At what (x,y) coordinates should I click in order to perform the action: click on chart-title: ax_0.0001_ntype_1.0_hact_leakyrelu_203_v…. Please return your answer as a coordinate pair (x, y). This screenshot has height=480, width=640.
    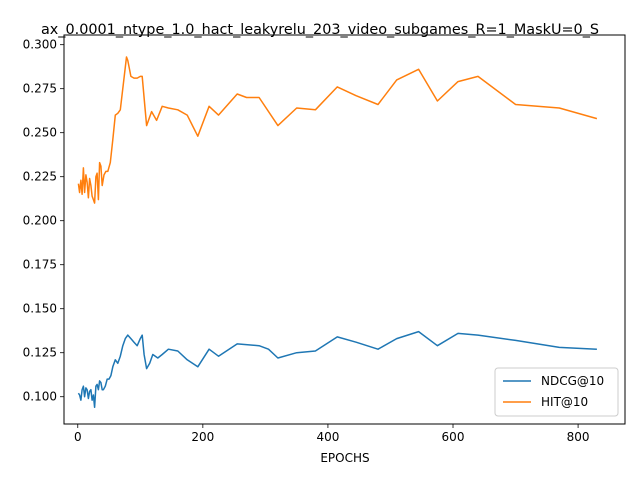
    Looking at the image, I should click on (320, 30).